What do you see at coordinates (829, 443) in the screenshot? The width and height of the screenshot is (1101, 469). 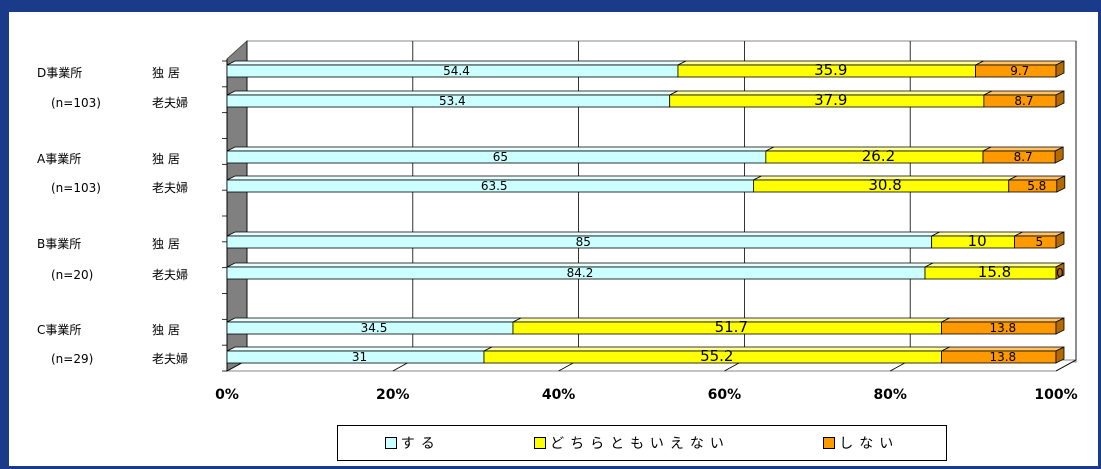 I see `legend-swatch-shinai` at bounding box center [829, 443].